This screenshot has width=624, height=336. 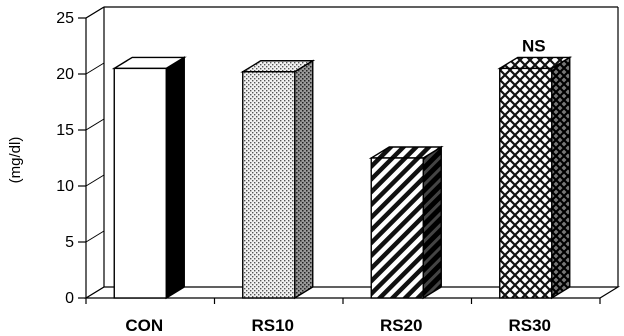 I want to click on bar-con, so click(x=149, y=178).